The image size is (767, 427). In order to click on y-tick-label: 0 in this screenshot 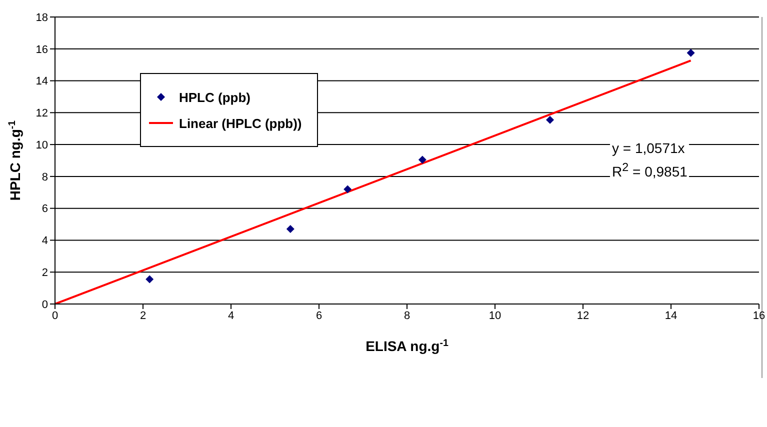, I will do `click(45, 304)`.